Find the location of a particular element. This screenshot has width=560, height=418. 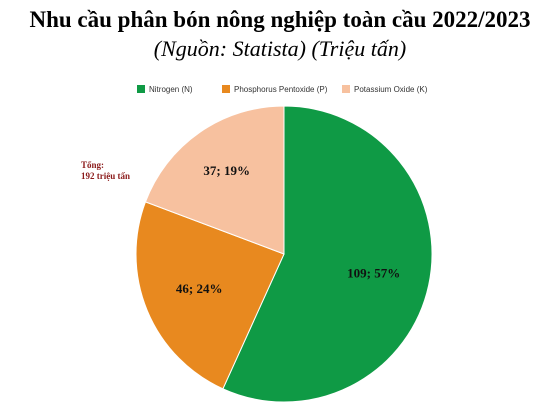

legend-item-nitrogen: Nitrogen (N) is located at coordinates (165, 89).